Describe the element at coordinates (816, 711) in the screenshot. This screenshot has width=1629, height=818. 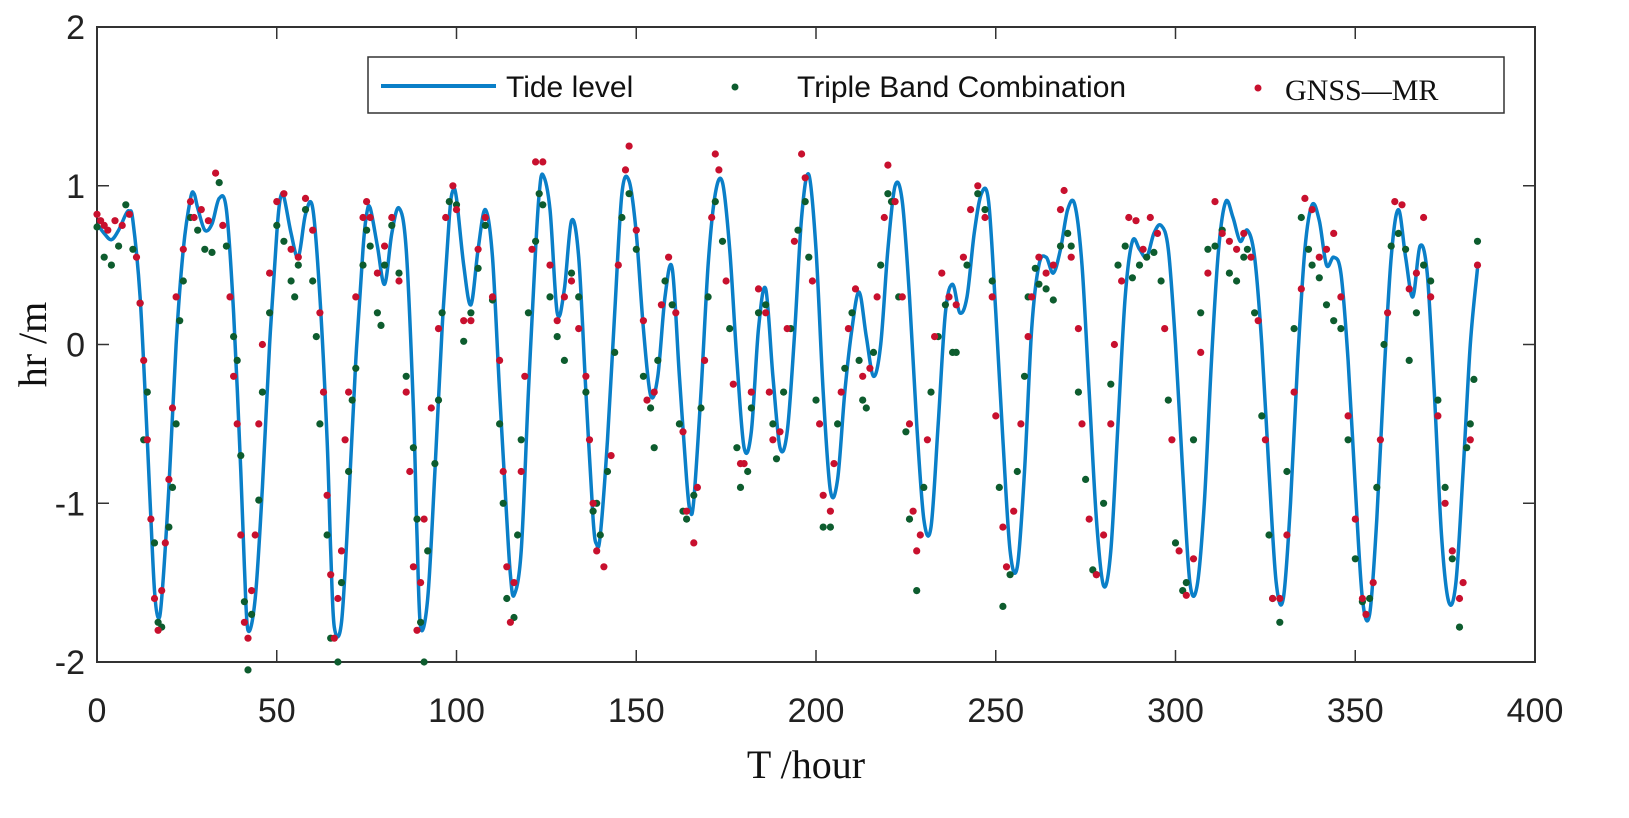
I see `x-tick-label: 200` at that location.